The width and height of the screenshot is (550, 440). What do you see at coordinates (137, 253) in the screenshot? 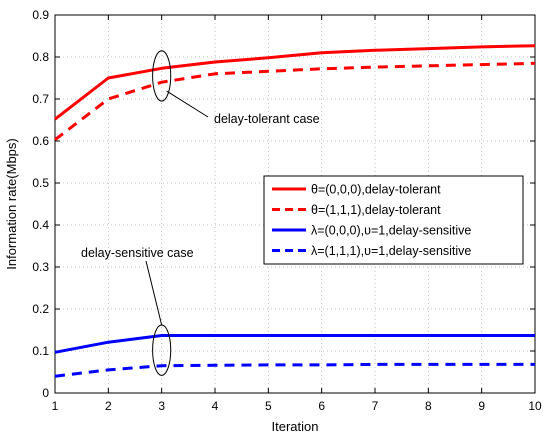
I see `annotation-text-sensitive: delay-sensitive case` at bounding box center [137, 253].